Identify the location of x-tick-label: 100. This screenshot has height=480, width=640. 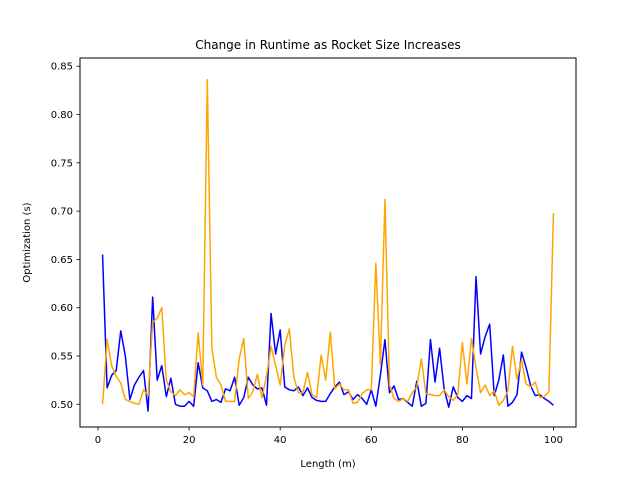
(553, 440).